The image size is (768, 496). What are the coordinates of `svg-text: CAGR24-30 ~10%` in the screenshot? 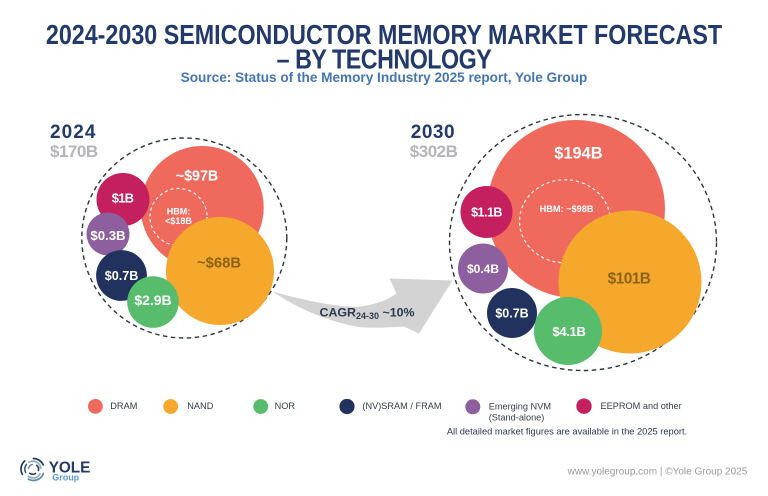 It's located at (367, 313).